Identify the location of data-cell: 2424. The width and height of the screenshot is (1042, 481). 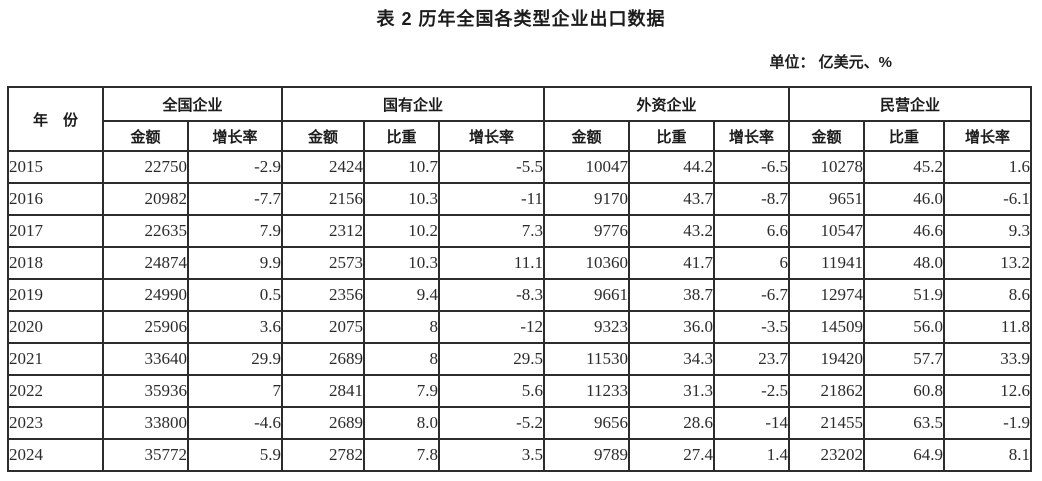
(323, 167).